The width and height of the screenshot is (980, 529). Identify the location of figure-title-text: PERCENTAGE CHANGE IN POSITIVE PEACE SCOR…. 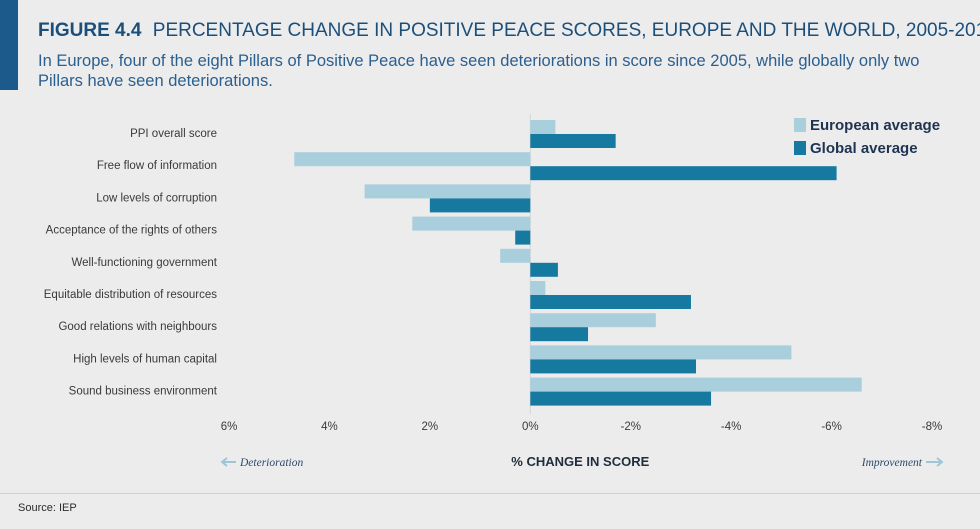
(566, 30).